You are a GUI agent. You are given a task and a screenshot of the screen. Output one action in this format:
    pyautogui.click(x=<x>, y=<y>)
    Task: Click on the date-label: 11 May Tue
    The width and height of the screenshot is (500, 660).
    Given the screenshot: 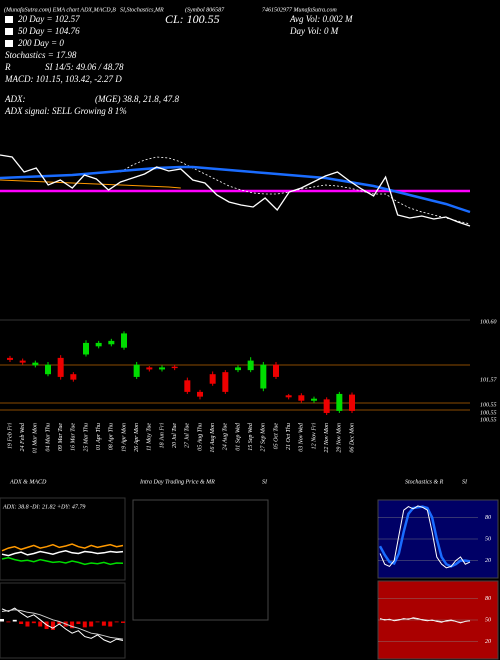 What is the action you would take?
    pyautogui.click(x=150, y=437)
    